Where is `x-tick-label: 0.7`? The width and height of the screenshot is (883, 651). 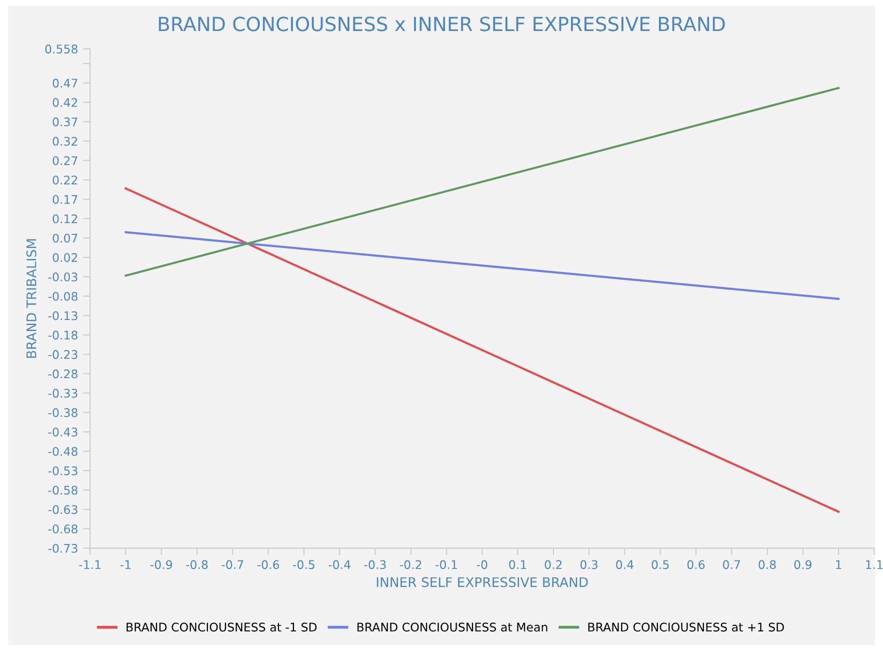 x-tick-label: 0.7 is located at coordinates (731, 565).